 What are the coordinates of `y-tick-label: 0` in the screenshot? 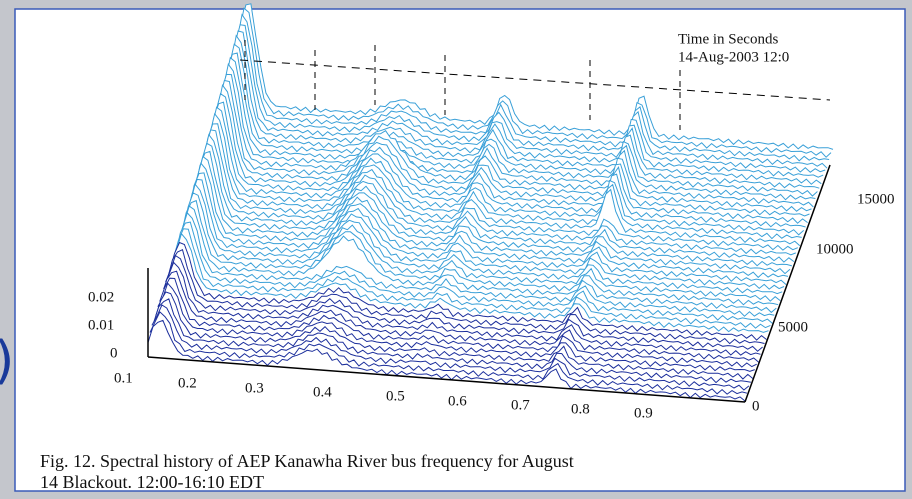 It's located at (756, 406).